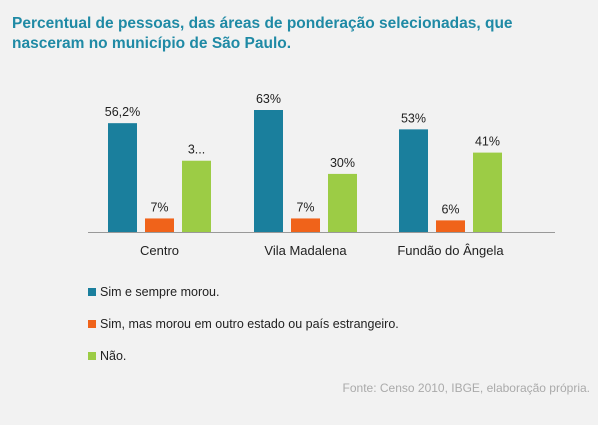 Image resolution: width=598 pixels, height=425 pixels. Describe the element at coordinates (305, 207) in the screenshot. I see `data-label-1-1: 7%` at that location.